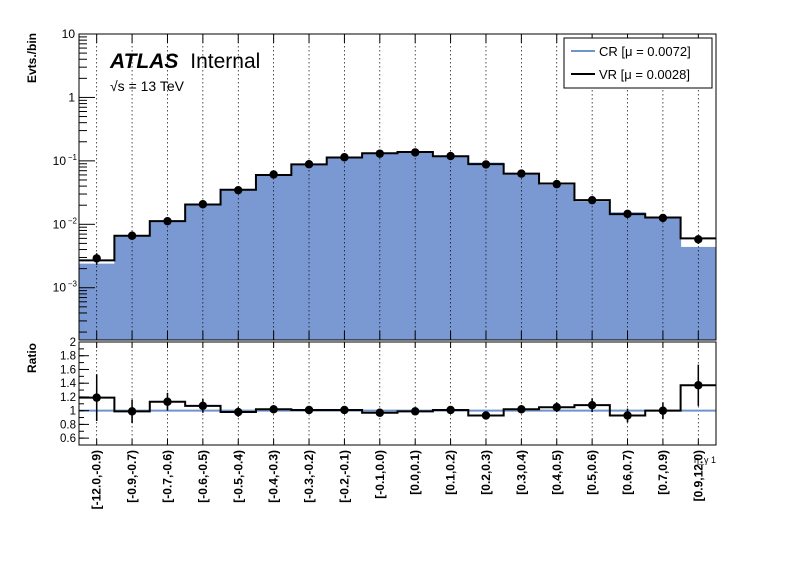 This screenshot has width=796, height=572. I want to click on lower-gridlines, so click(397, 393).